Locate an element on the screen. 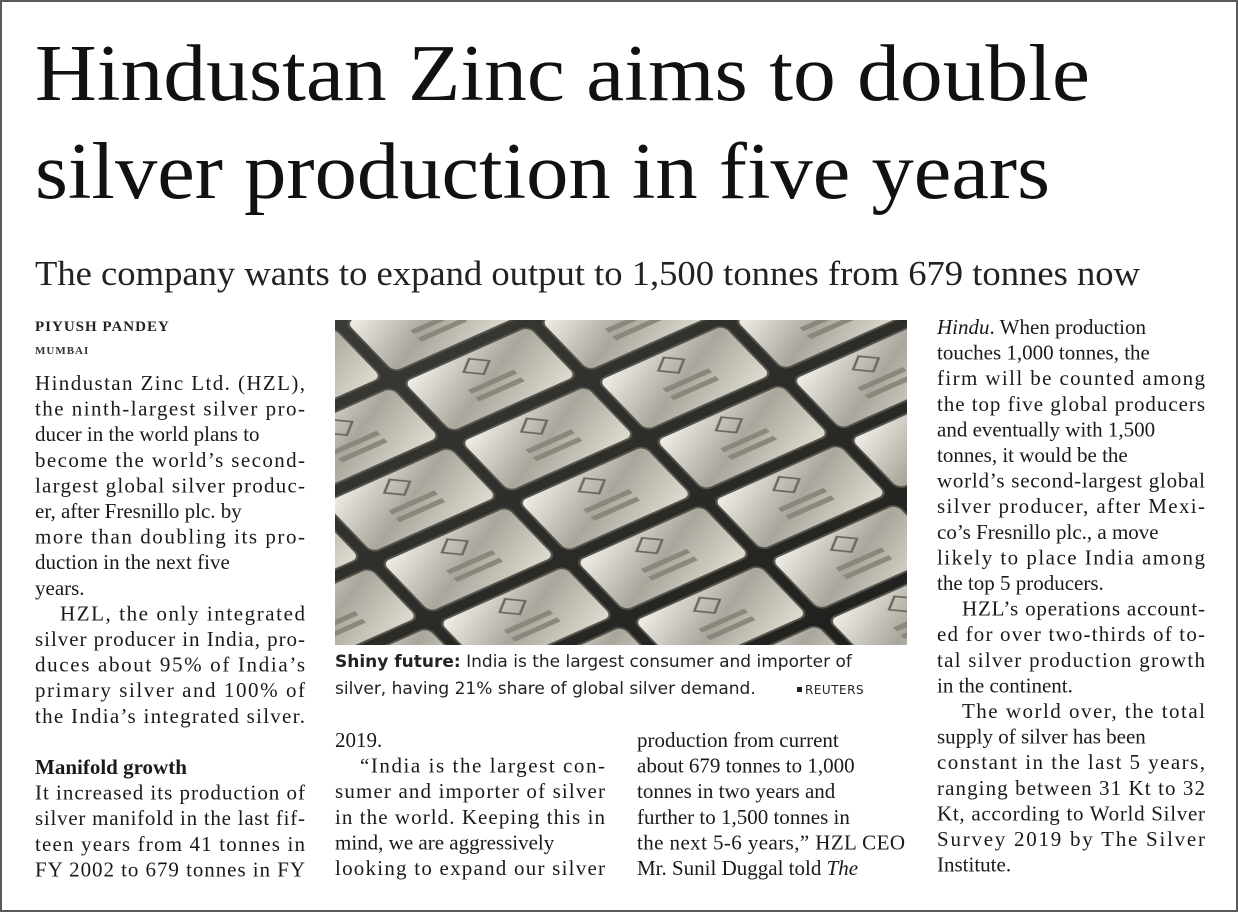  body-line: 2019. is located at coordinates (358, 740).